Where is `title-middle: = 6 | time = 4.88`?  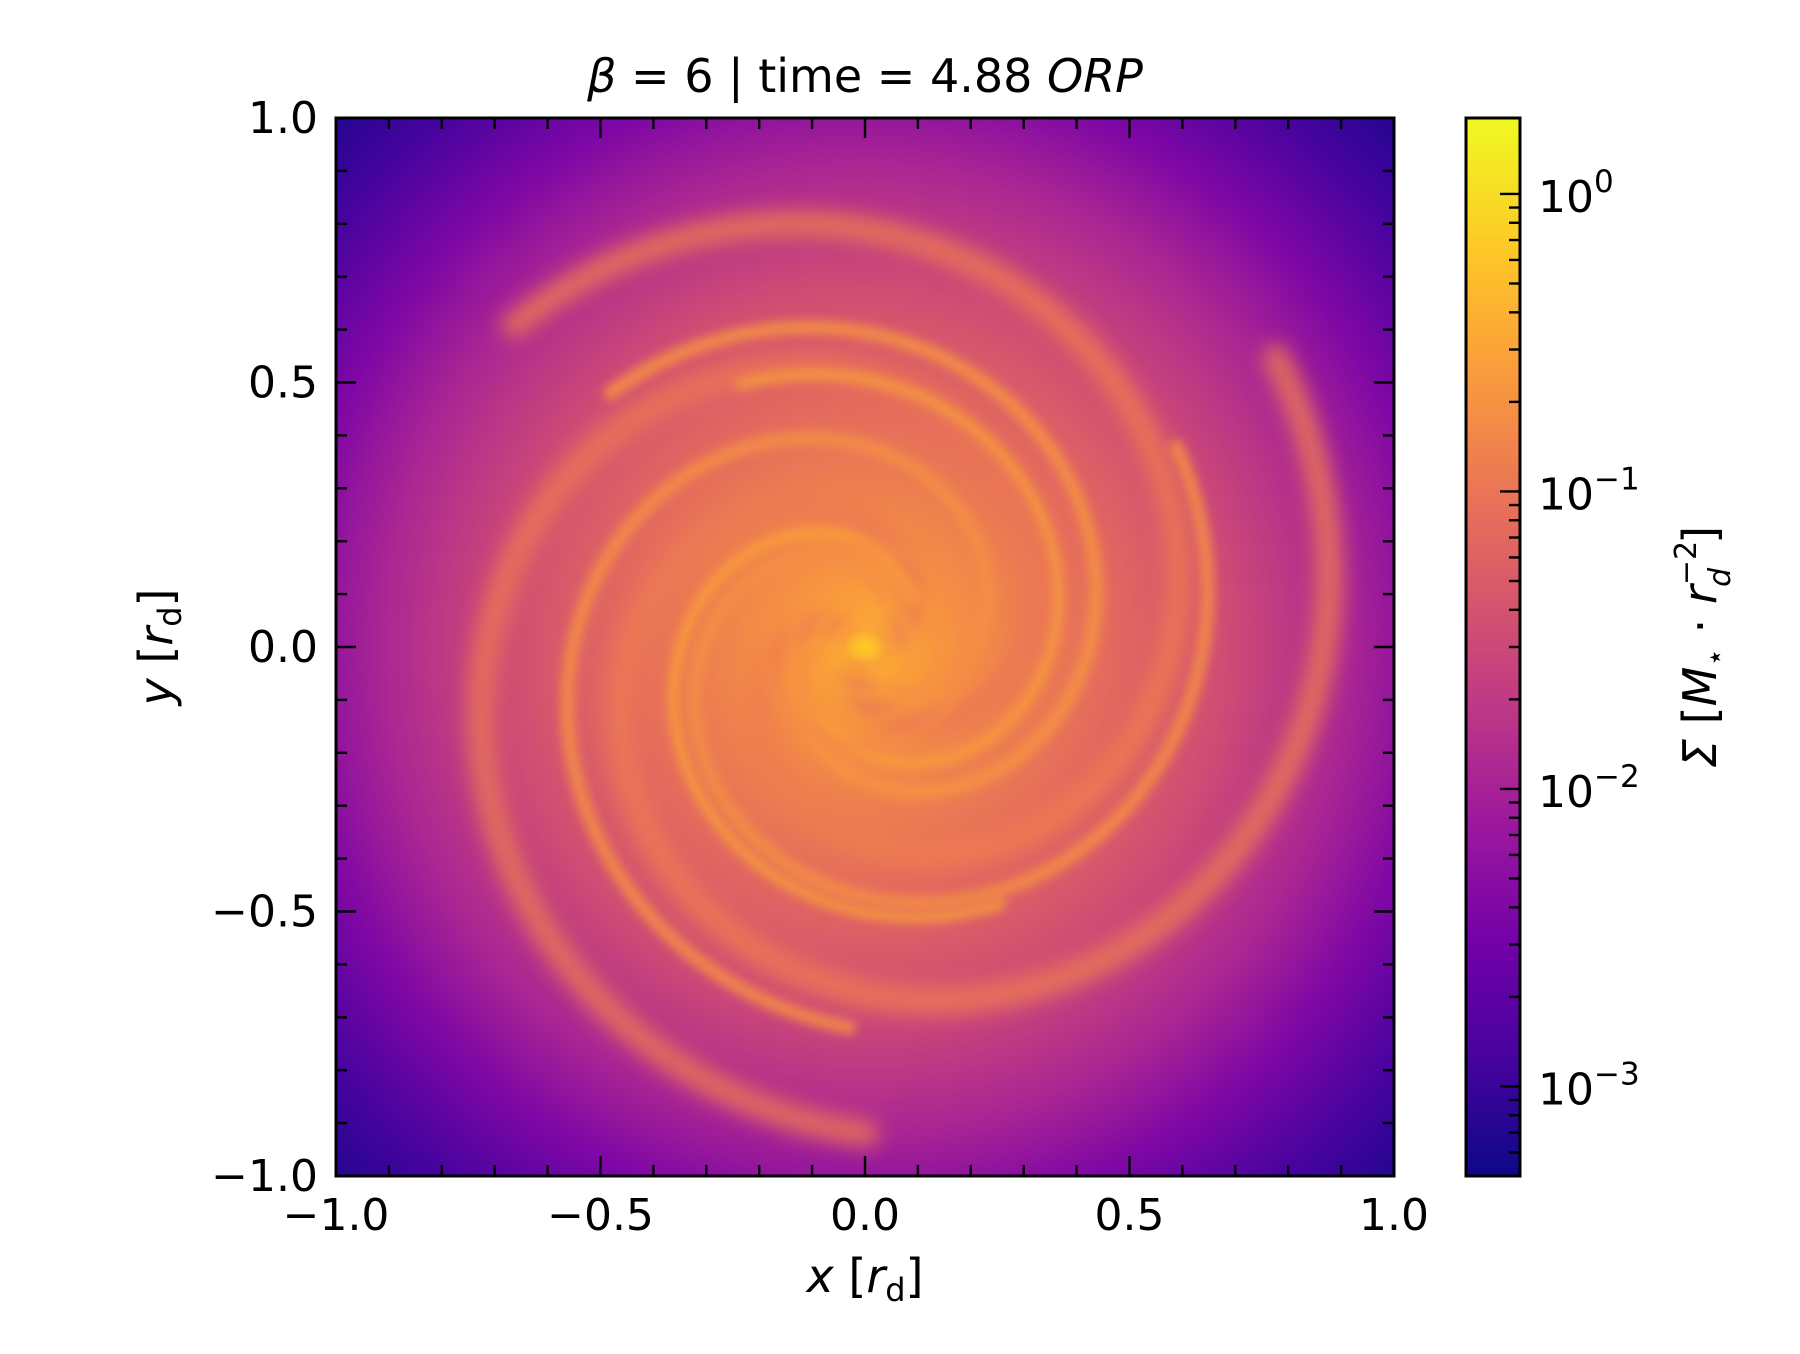
title-middle: = 6 | time = 4.88 is located at coordinates (831, 76).